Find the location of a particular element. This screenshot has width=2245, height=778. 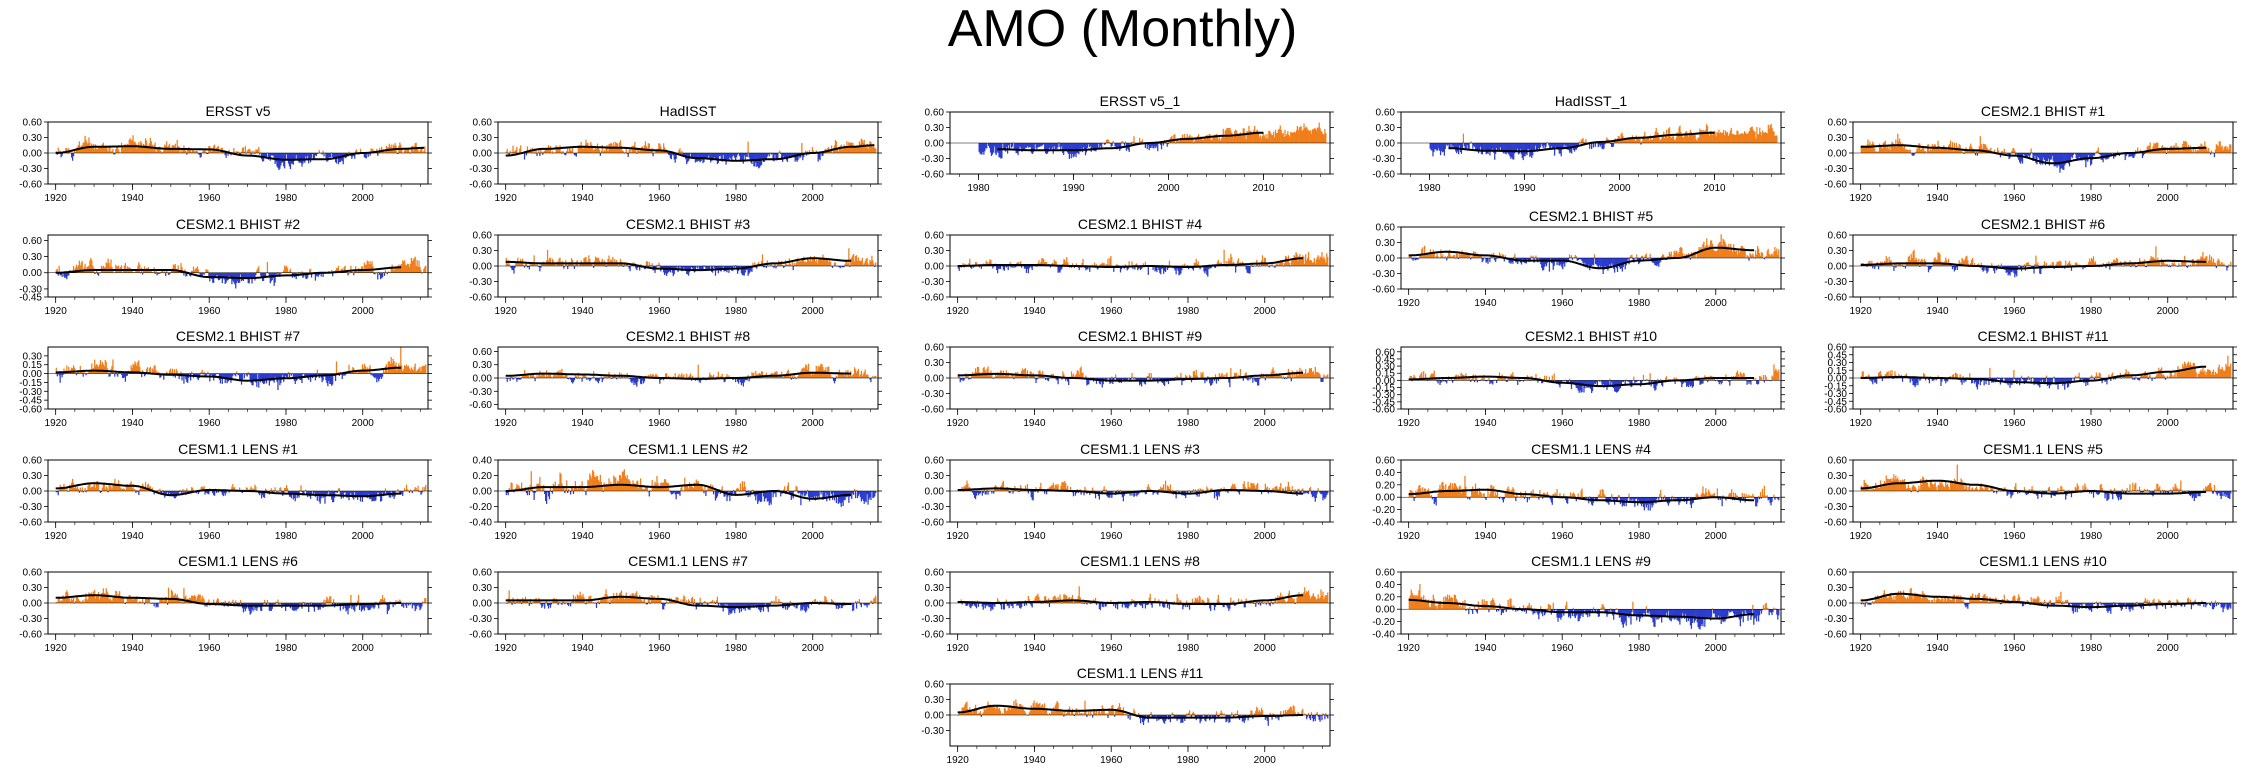

smoothed-line is located at coordinates (228, 273).